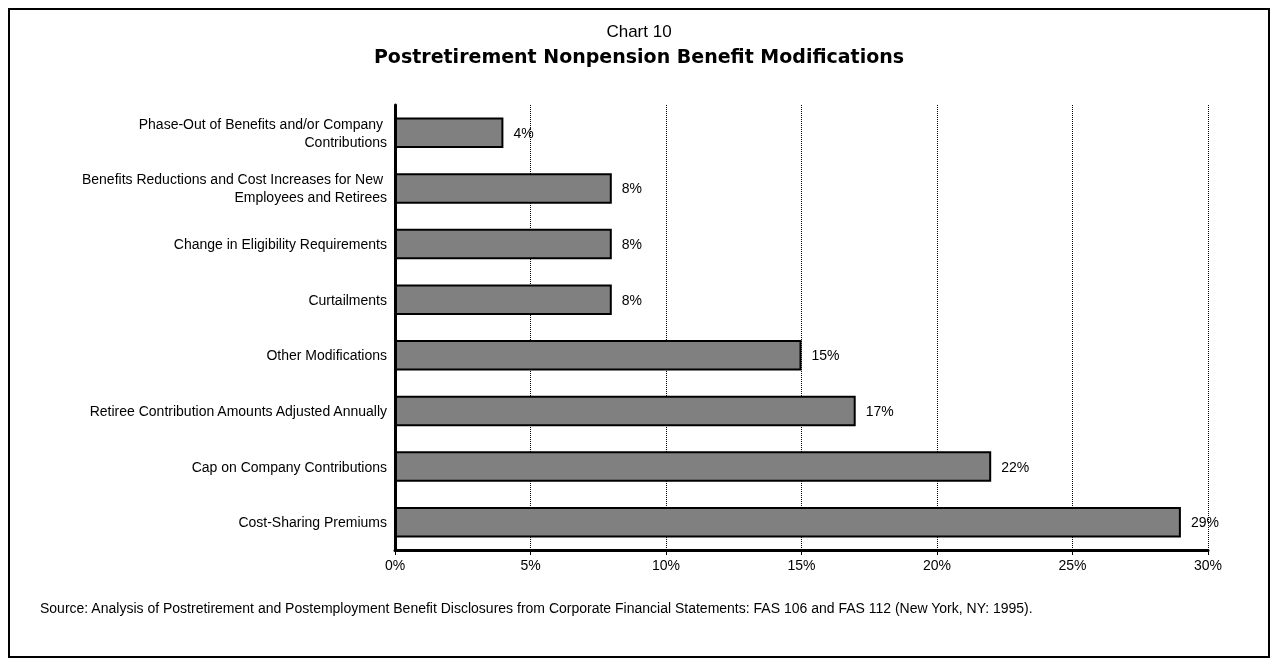 Image resolution: width=1282 pixels, height=670 pixels. What do you see at coordinates (639, 31) in the screenshot?
I see `chart-title: Chart 10` at bounding box center [639, 31].